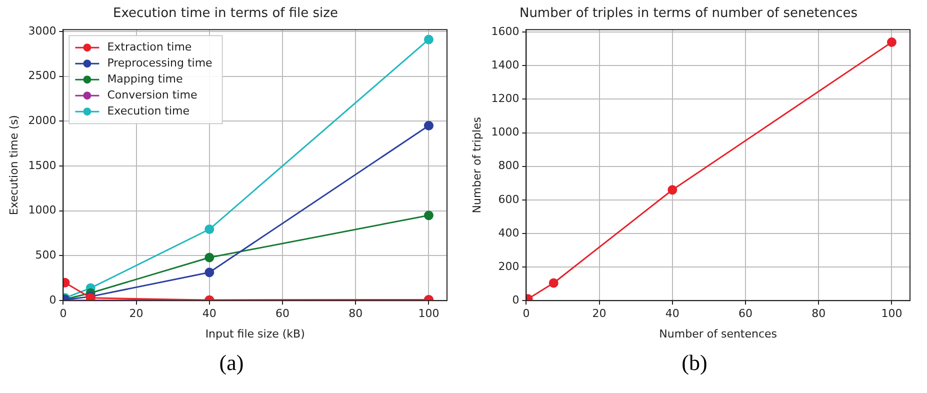 The width and height of the screenshot is (927, 393). What do you see at coordinates (152, 95) in the screenshot?
I see `legend-label: Conversion time` at bounding box center [152, 95].